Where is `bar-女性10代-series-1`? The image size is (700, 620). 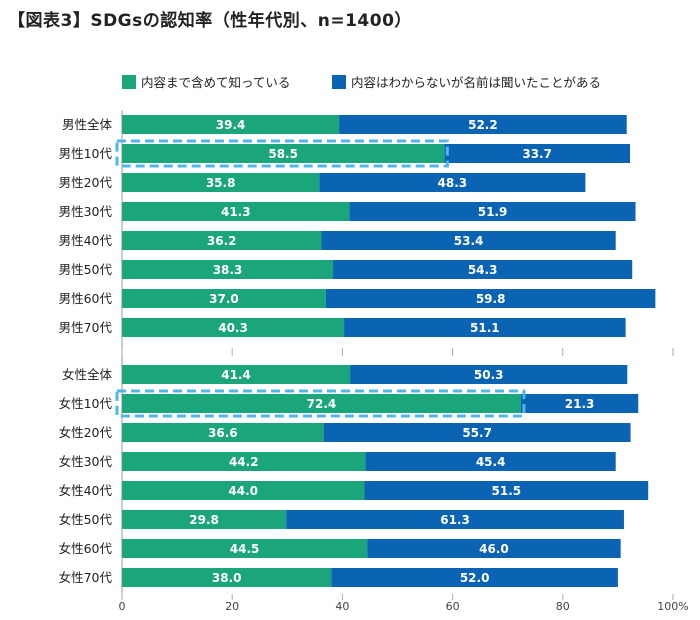
bar-女性10代-series-1 is located at coordinates (321, 403).